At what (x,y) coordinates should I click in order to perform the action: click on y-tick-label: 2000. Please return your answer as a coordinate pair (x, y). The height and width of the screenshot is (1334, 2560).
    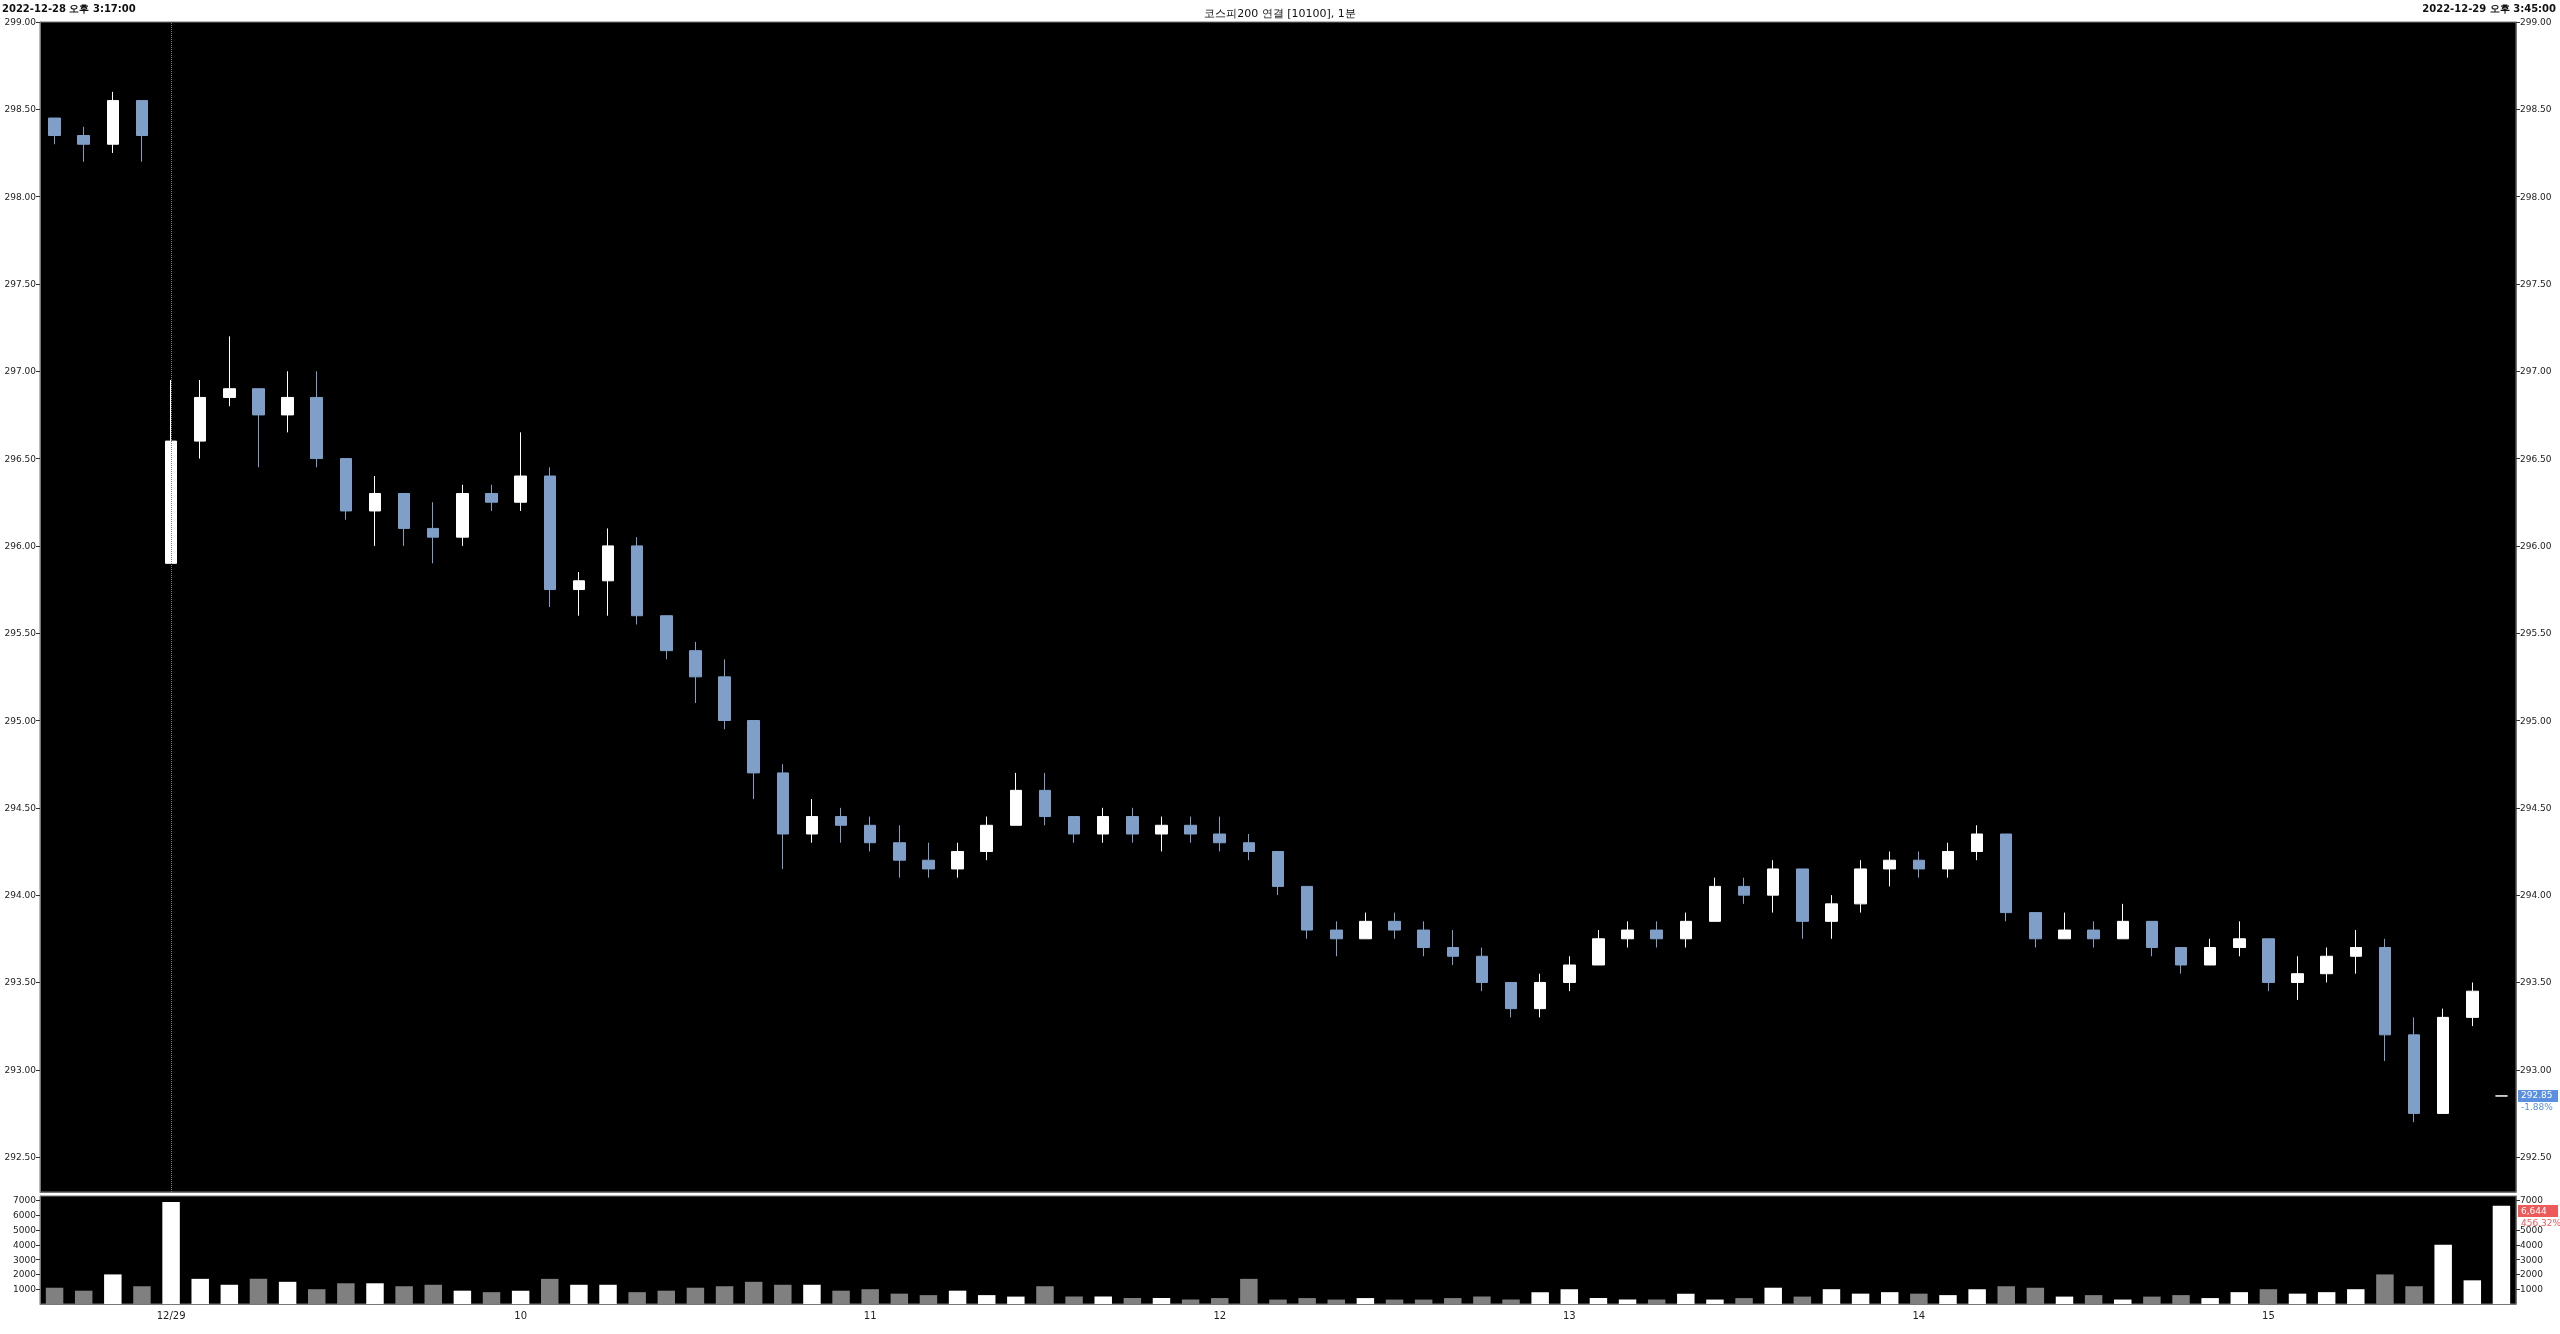
    Looking at the image, I should click on (25, 1274).